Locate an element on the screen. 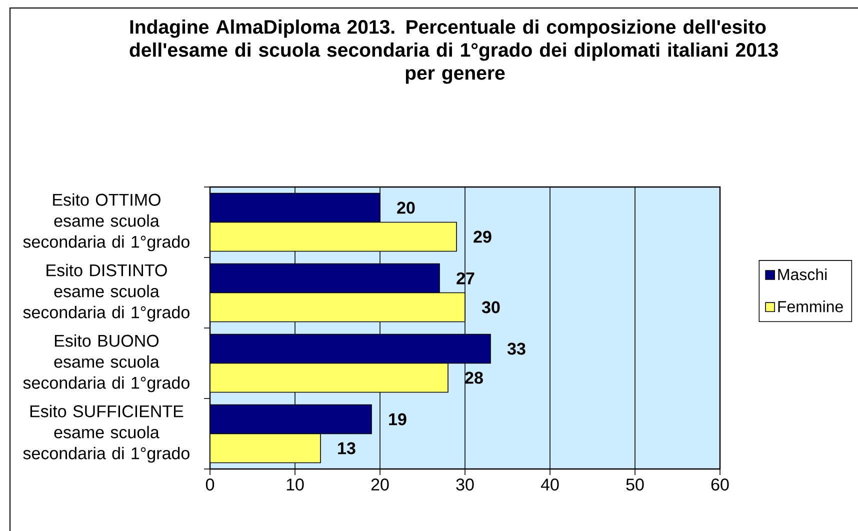  data-label: 13 is located at coordinates (347, 448).